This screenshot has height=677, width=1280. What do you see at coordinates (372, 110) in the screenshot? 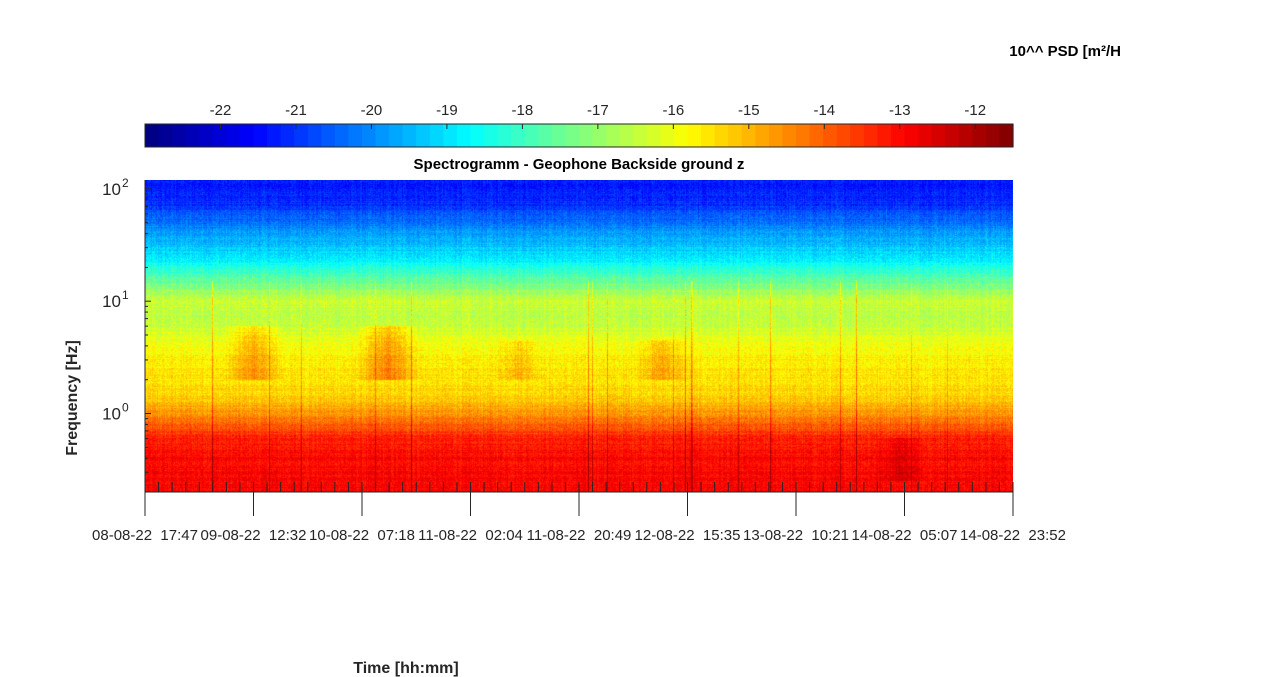
I see `colorbar-tick-label: -20` at bounding box center [372, 110].